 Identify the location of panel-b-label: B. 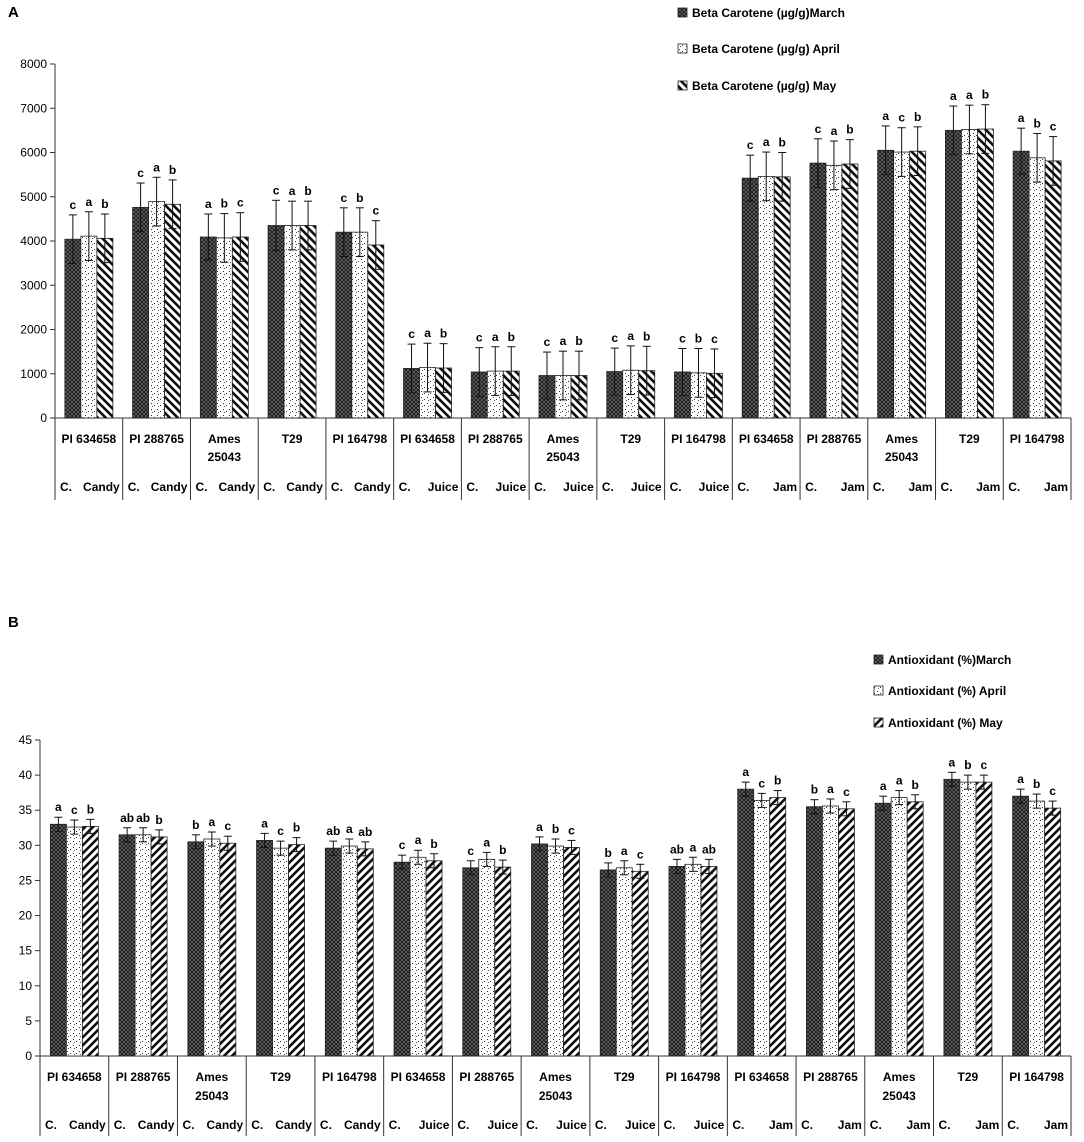
(13, 622).